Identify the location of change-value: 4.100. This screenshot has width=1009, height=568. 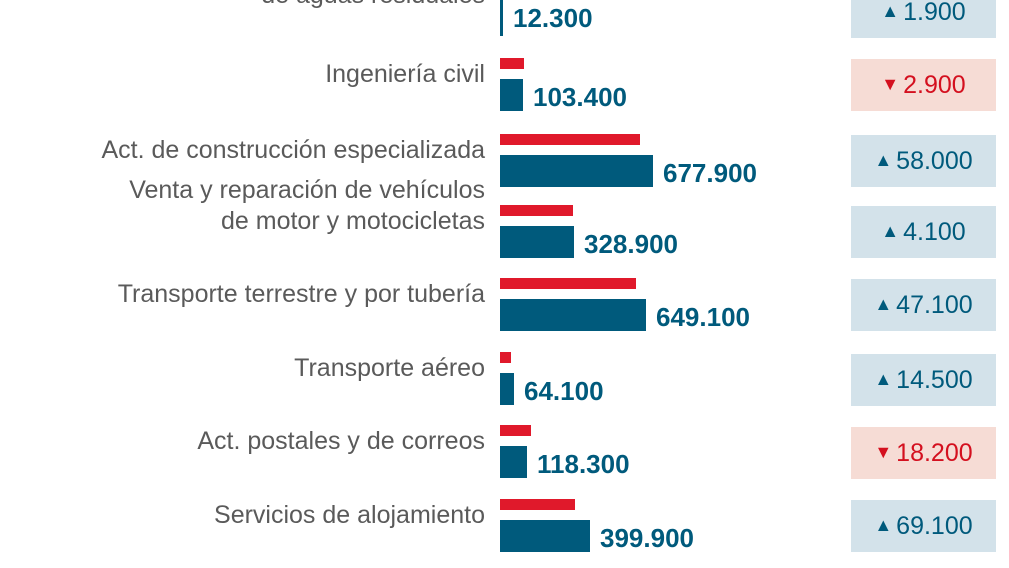
(934, 231).